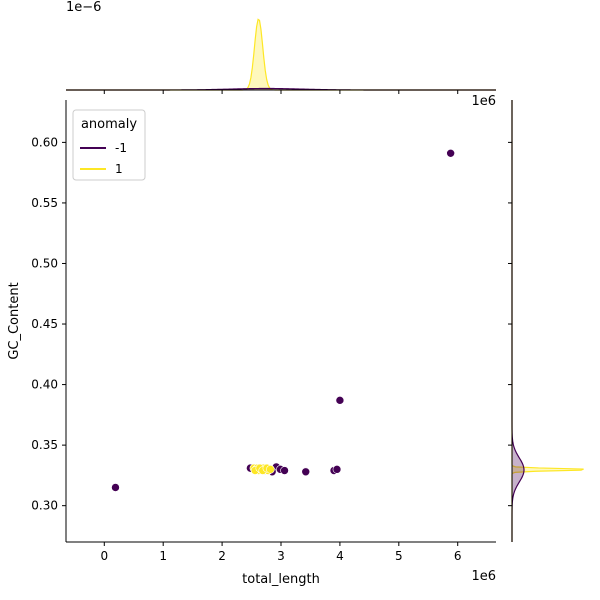 The image size is (600, 600). Describe the element at coordinates (458, 556) in the screenshot. I see `x-tick-label: 6` at that location.